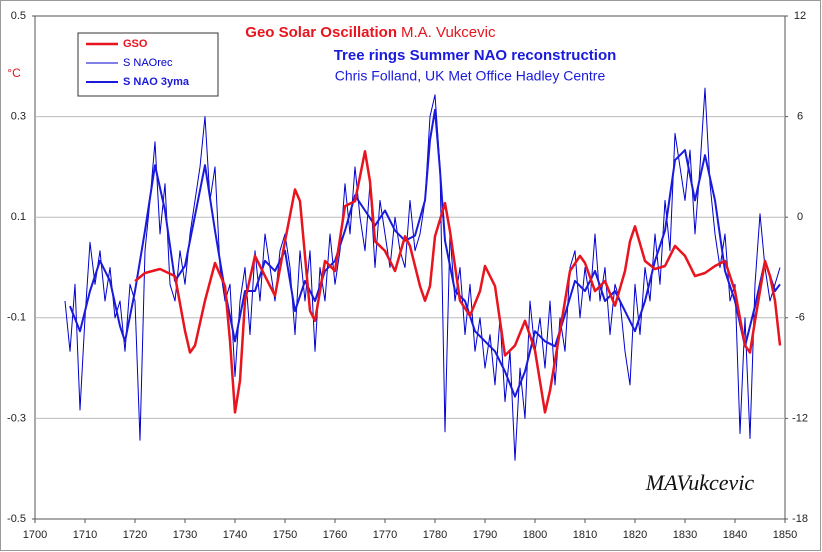  I want to click on x-tick-label: 1780, so click(435, 535).